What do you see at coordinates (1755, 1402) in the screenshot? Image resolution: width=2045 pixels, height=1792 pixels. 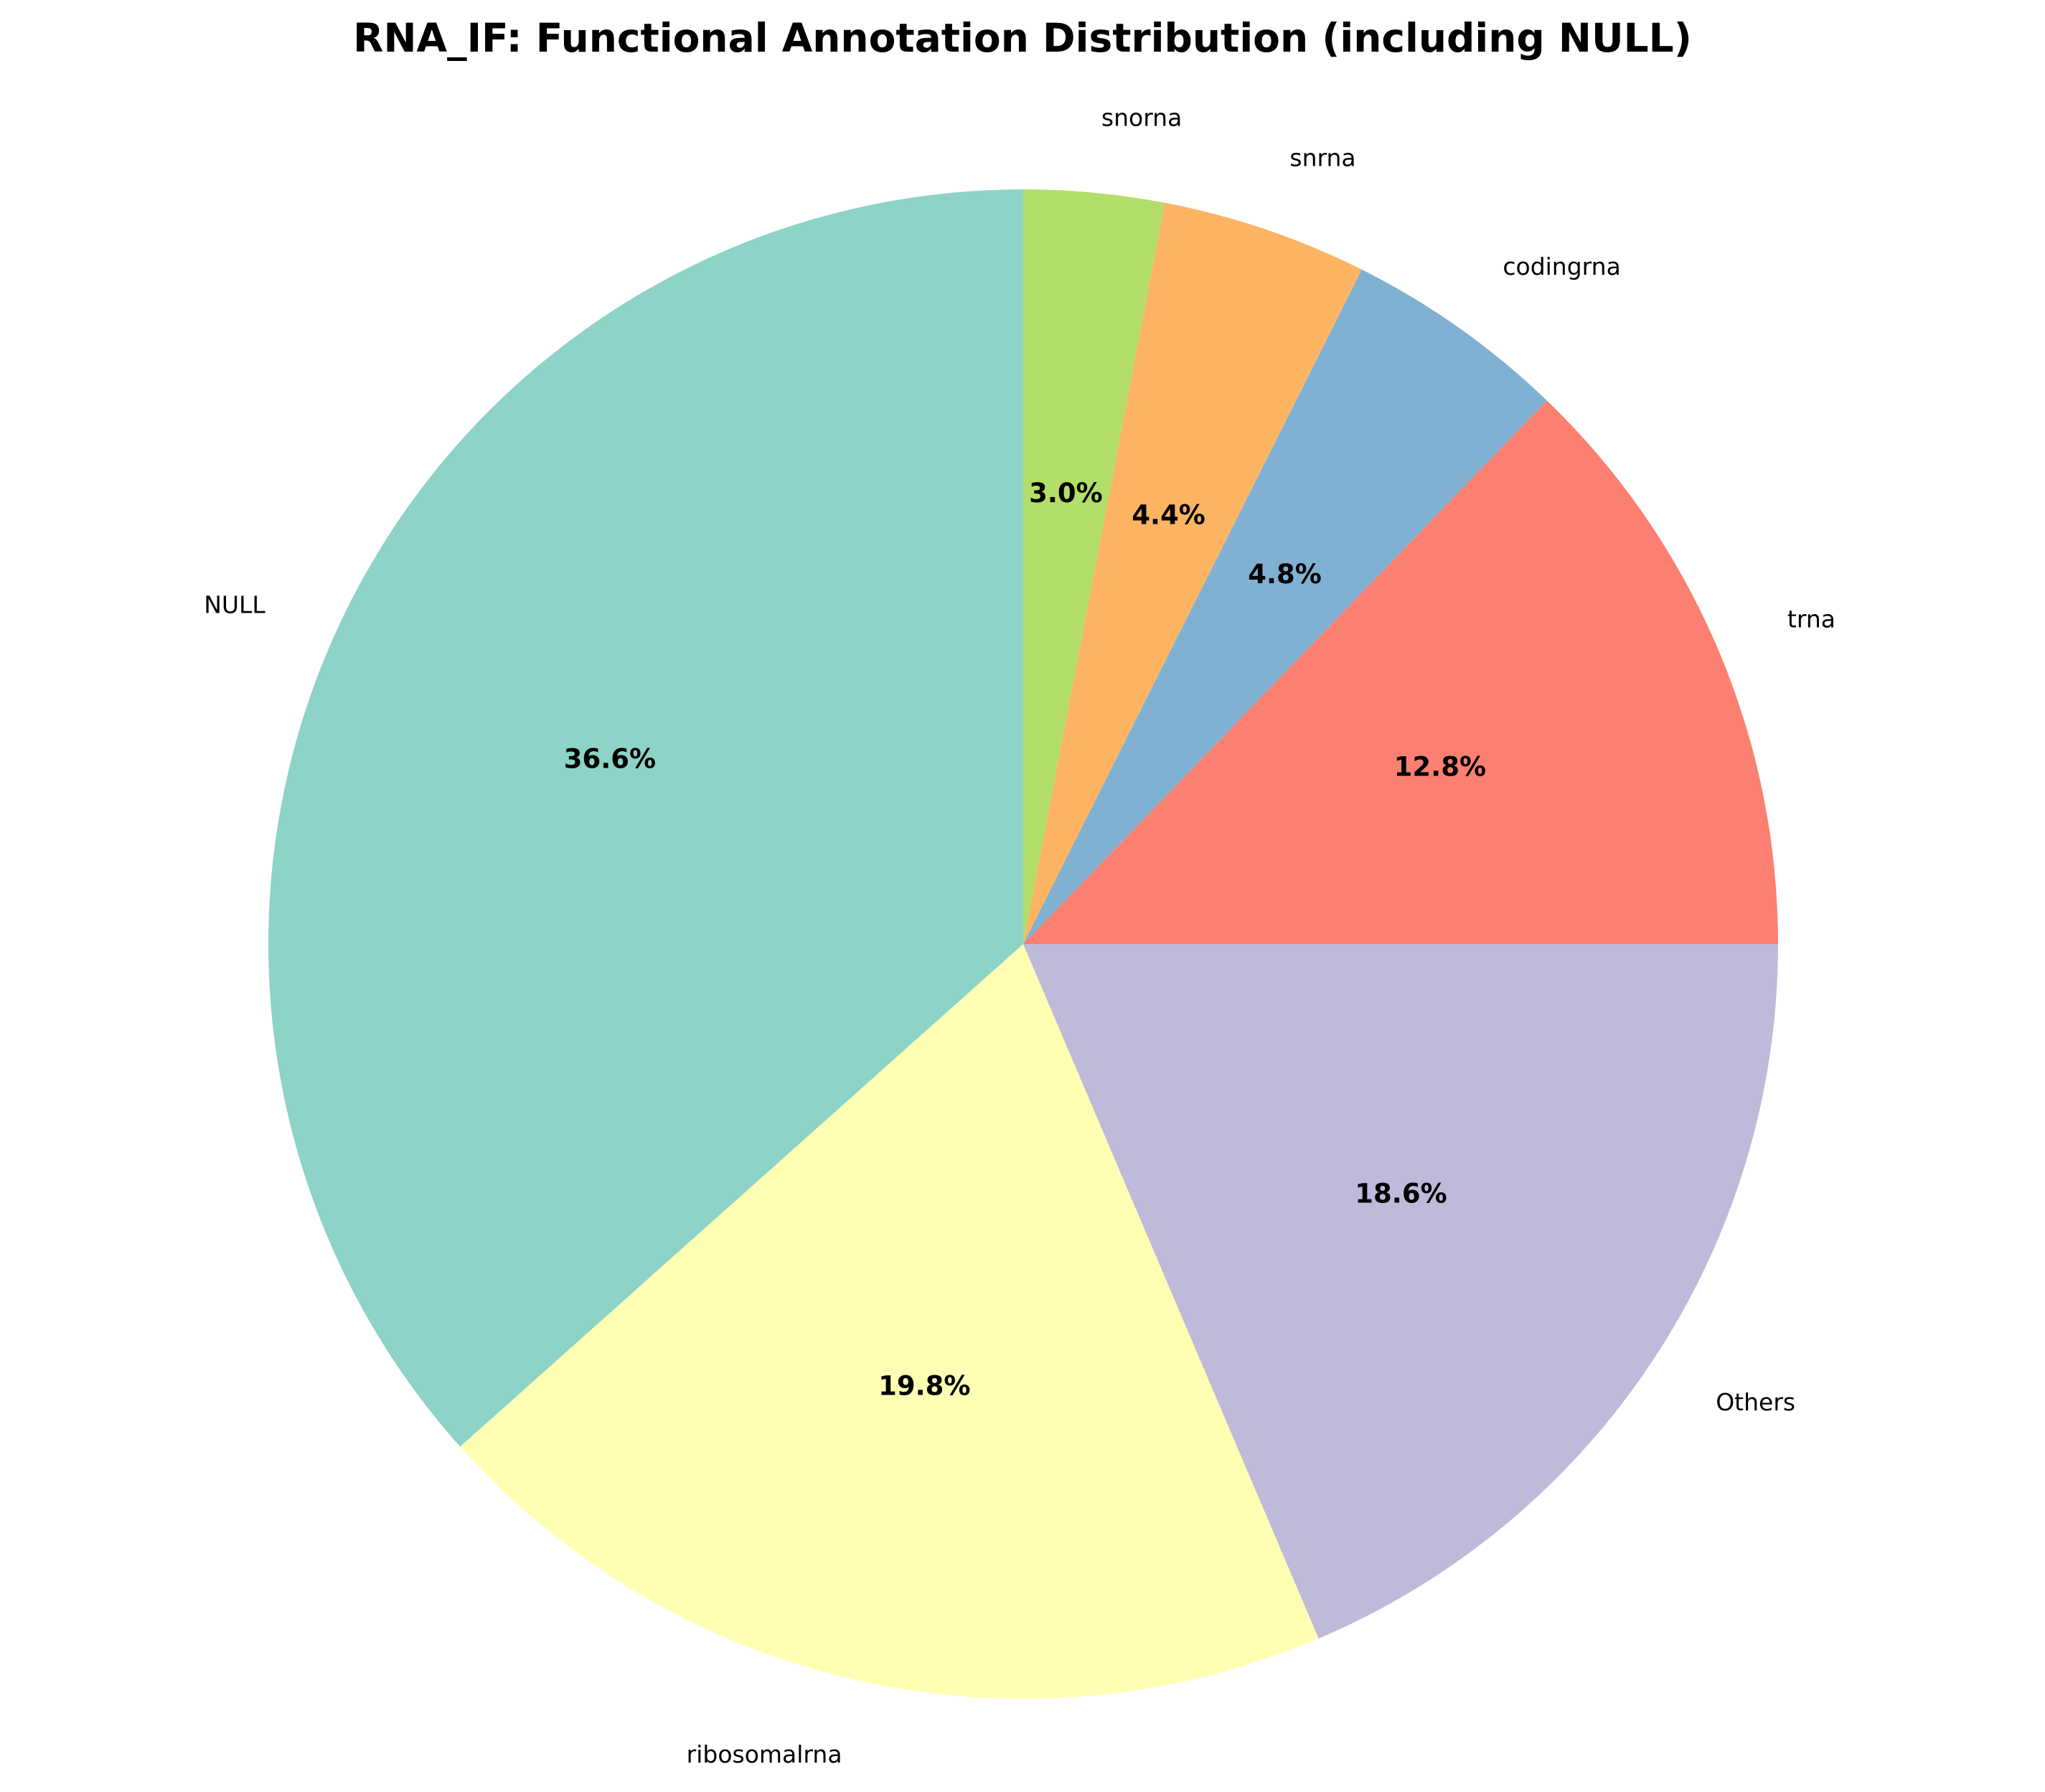 I see `slice-label-others: Others` at bounding box center [1755, 1402].